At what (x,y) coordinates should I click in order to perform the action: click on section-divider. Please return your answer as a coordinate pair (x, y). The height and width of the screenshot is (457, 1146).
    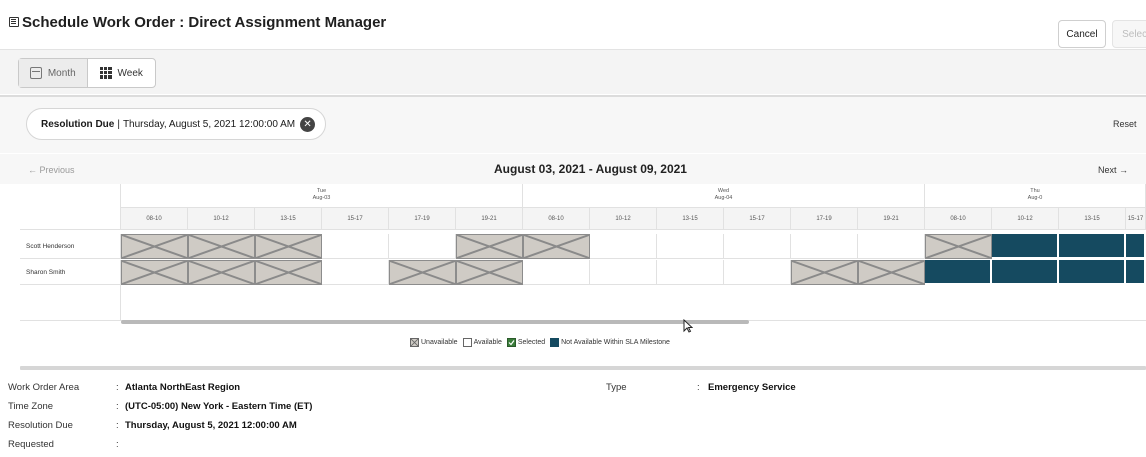
    Looking at the image, I should click on (583, 368).